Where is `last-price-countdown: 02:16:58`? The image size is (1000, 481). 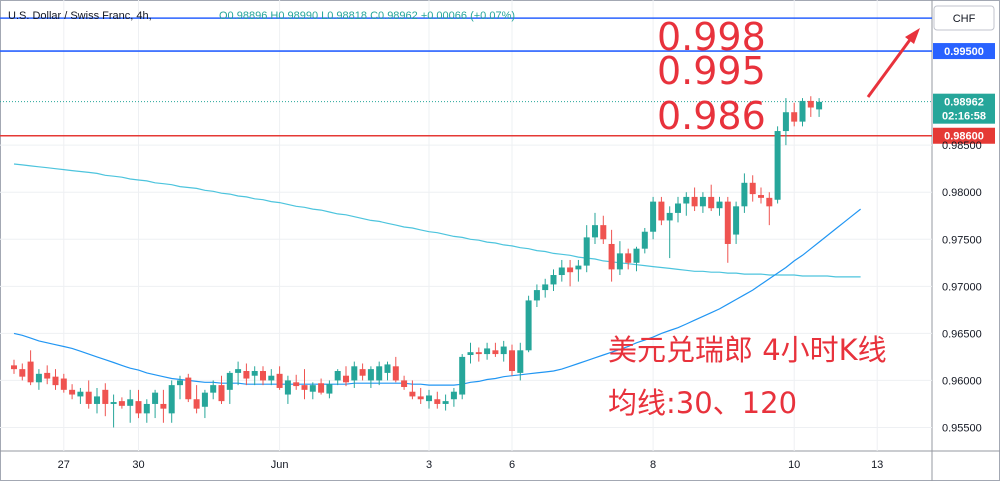 last-price-countdown: 02:16:58 is located at coordinates (964, 117).